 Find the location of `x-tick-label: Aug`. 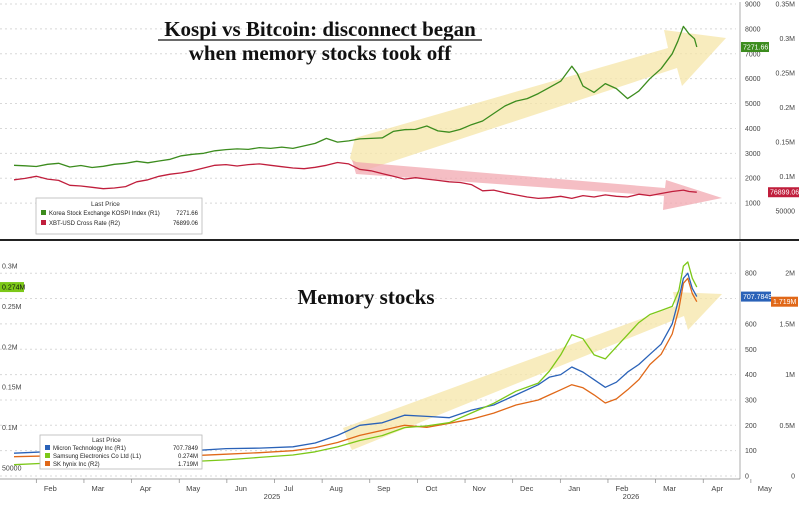

x-tick-label: Aug is located at coordinates (335, 488).